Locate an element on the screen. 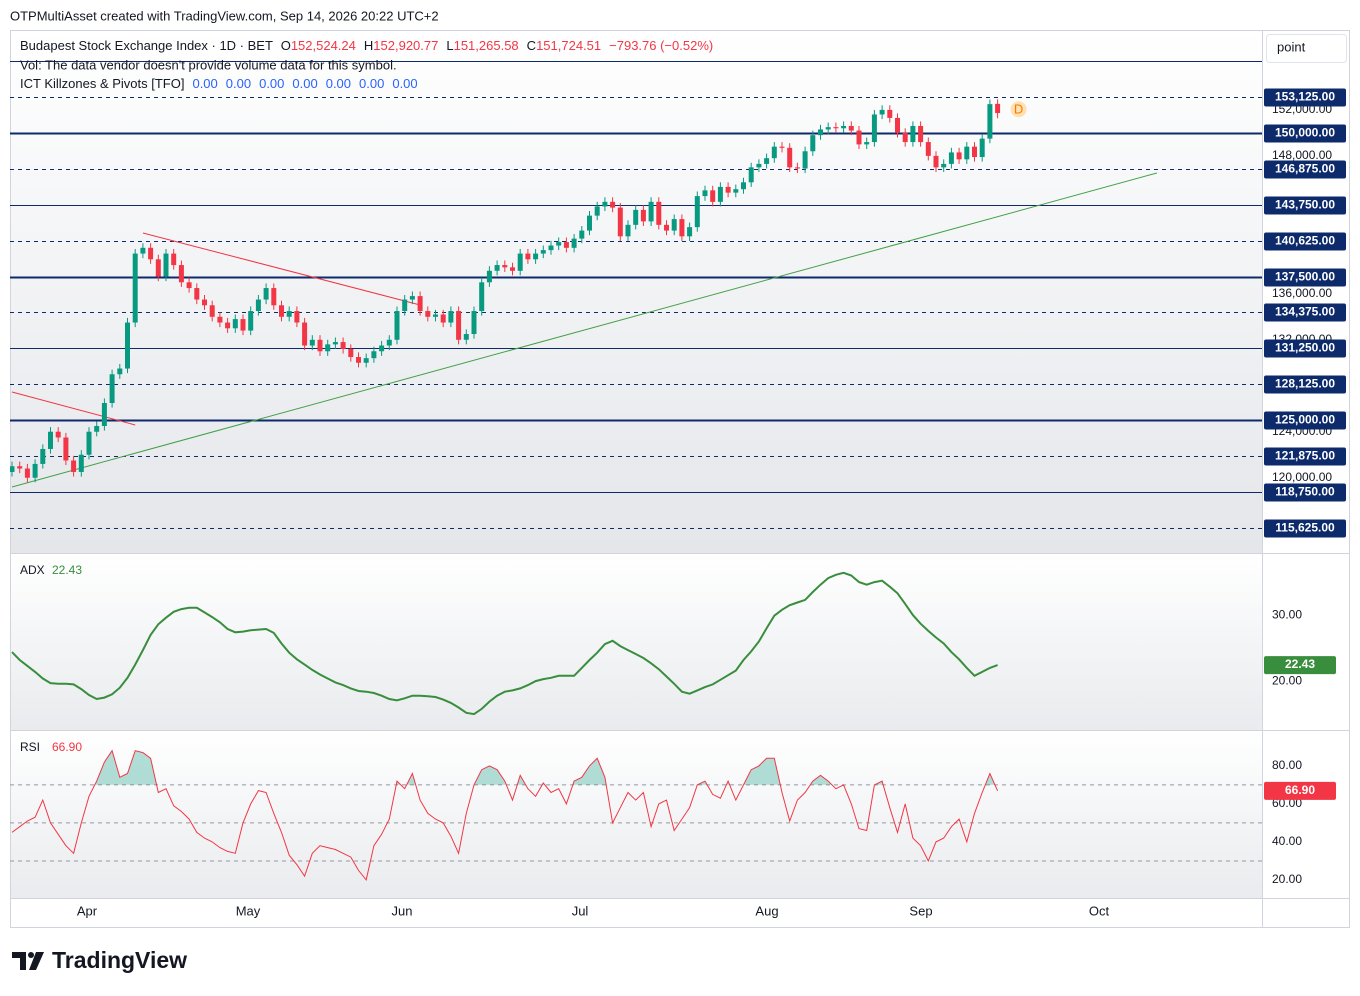 The width and height of the screenshot is (1360, 996). level-label: 153,125.00 is located at coordinates (1305, 97).